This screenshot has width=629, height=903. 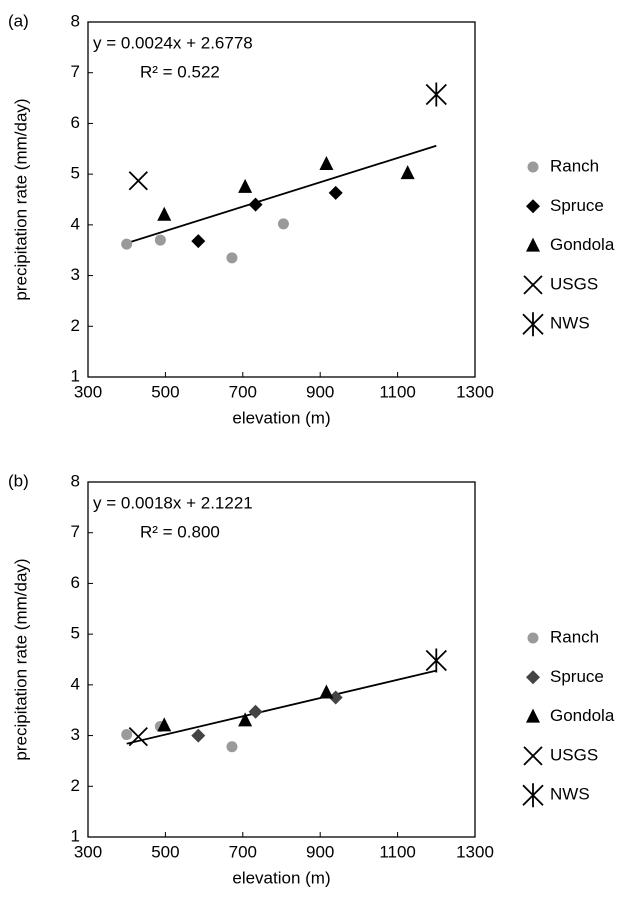 What do you see at coordinates (18, 480) in the screenshot?
I see `panel-label: (b)` at bounding box center [18, 480].